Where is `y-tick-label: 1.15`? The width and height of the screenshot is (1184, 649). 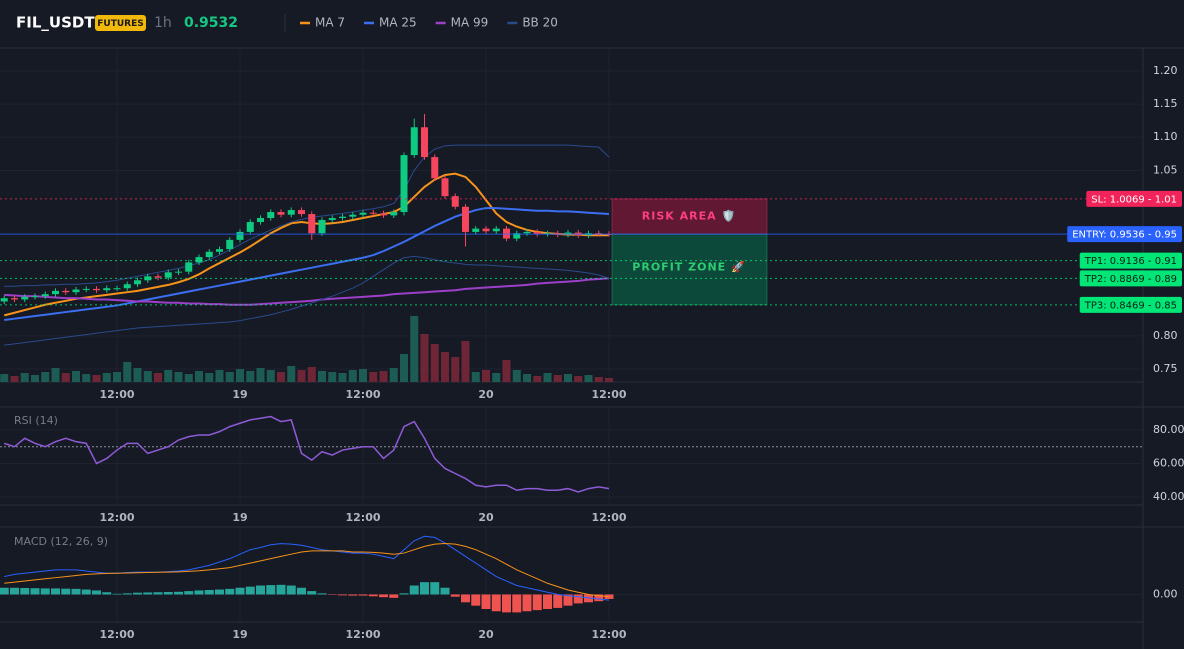
y-tick-label: 1.15 is located at coordinates (1165, 103).